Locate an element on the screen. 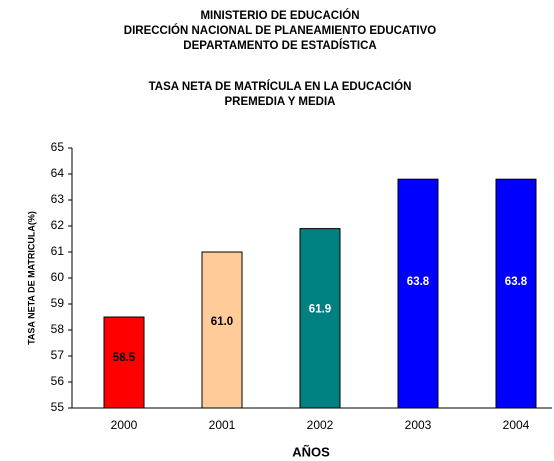 This screenshot has width=554, height=461. bar-value-label: 58.5 is located at coordinates (124, 358).